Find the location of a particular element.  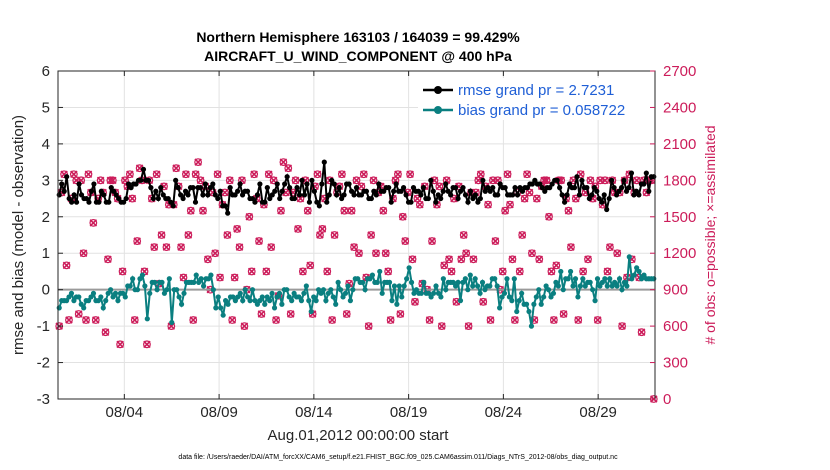

x-axis-label: Aug.01,2012 00:00:00 start is located at coordinates (359, 435).